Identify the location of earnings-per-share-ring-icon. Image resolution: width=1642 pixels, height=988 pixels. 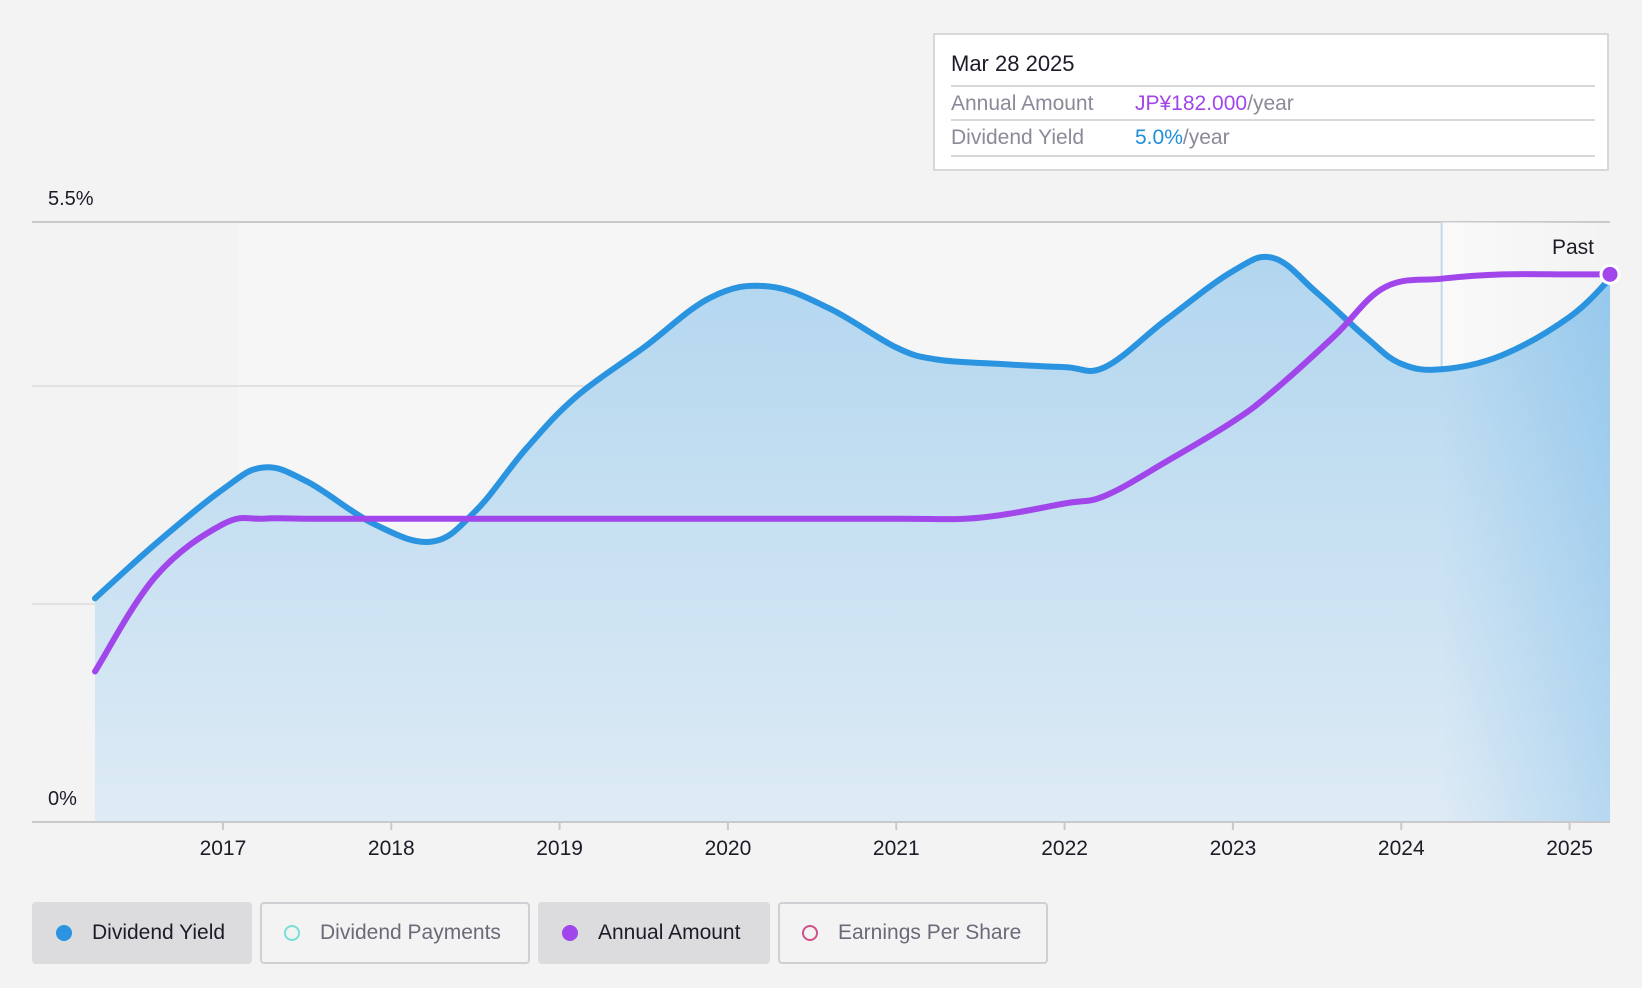
(810, 933).